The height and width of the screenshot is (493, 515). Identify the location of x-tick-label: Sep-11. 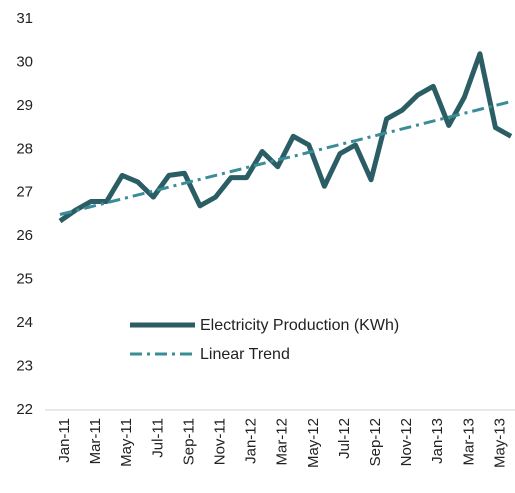
(188, 441).